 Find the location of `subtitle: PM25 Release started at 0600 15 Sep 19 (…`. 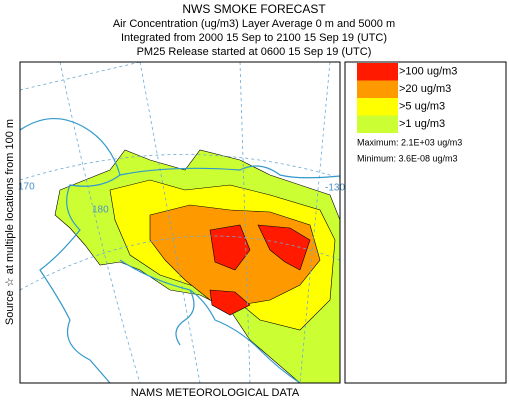

subtitle: PM25 Release started at 0600 15 Sep 19 (… is located at coordinates (254, 52).